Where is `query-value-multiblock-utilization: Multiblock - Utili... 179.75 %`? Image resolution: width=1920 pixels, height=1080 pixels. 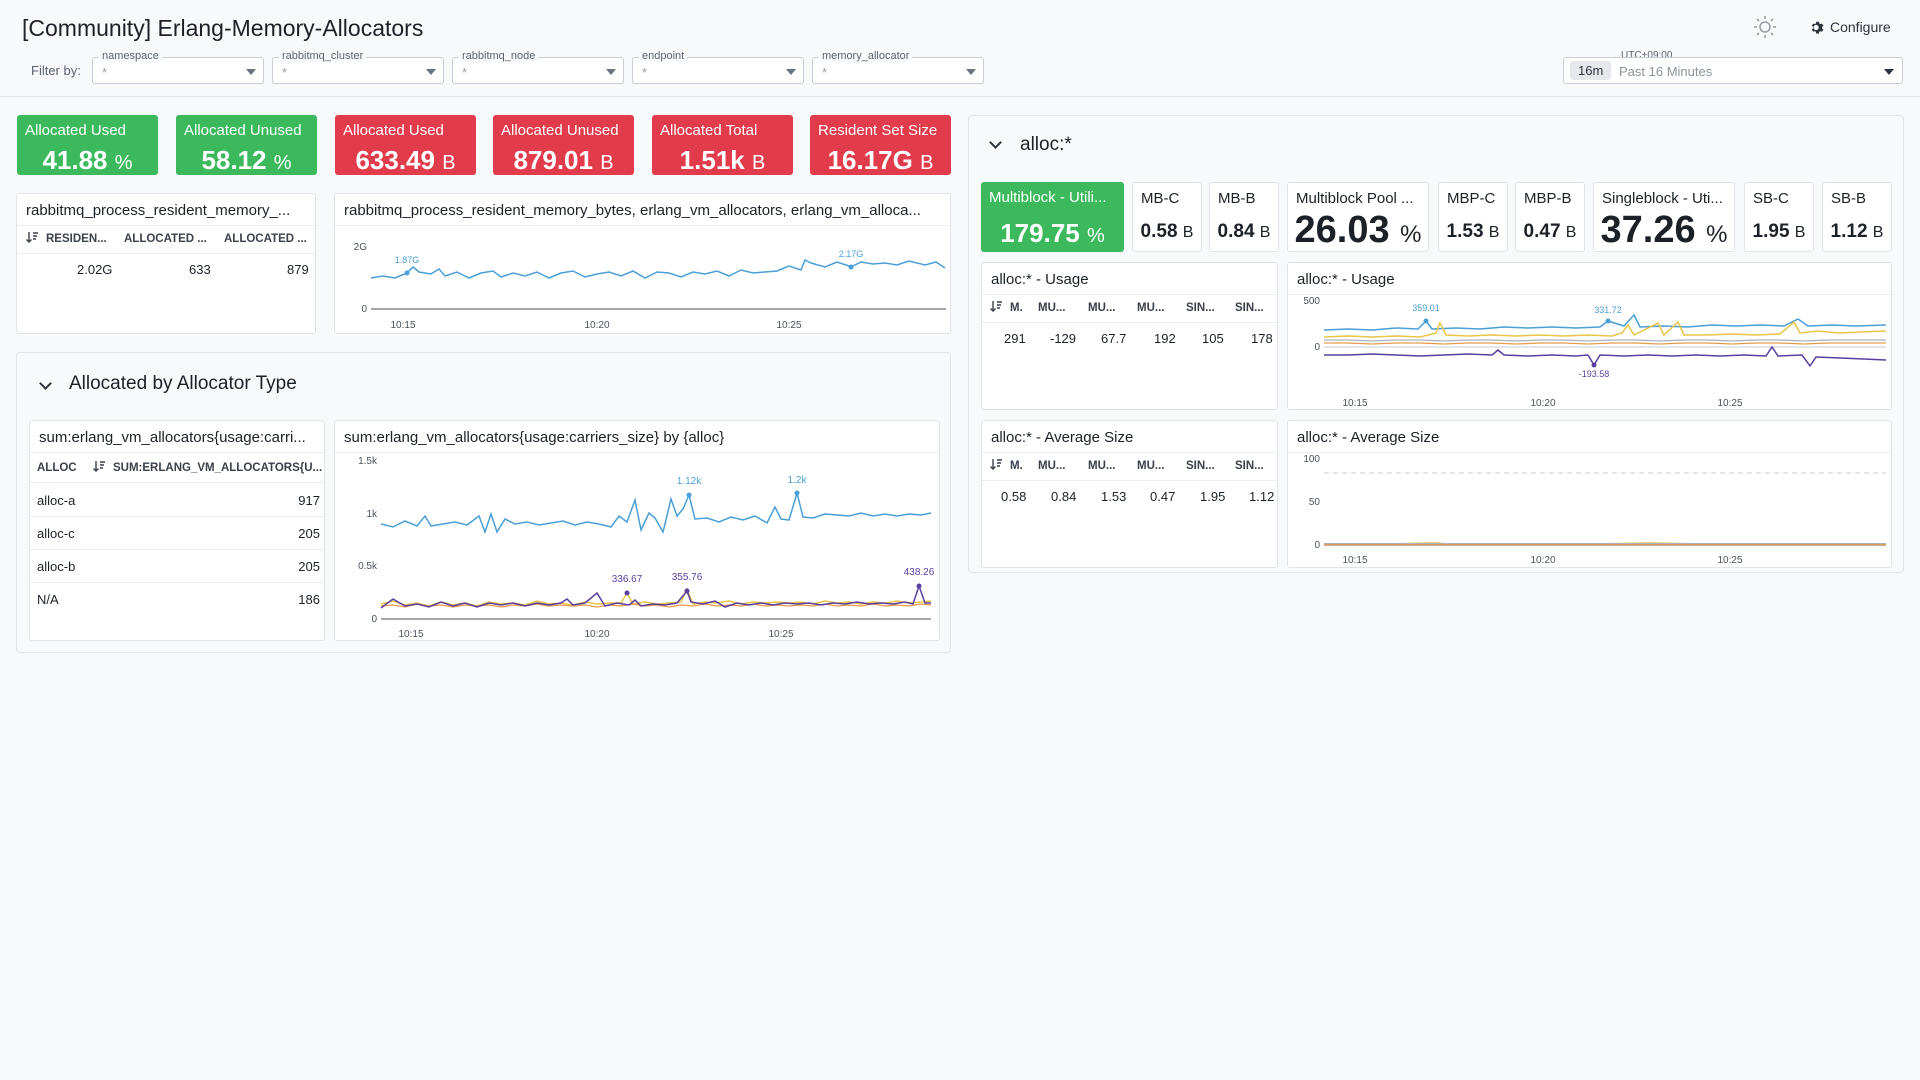 query-value-multiblock-utilization: Multiblock - Utili... 179.75 % is located at coordinates (1052, 217).